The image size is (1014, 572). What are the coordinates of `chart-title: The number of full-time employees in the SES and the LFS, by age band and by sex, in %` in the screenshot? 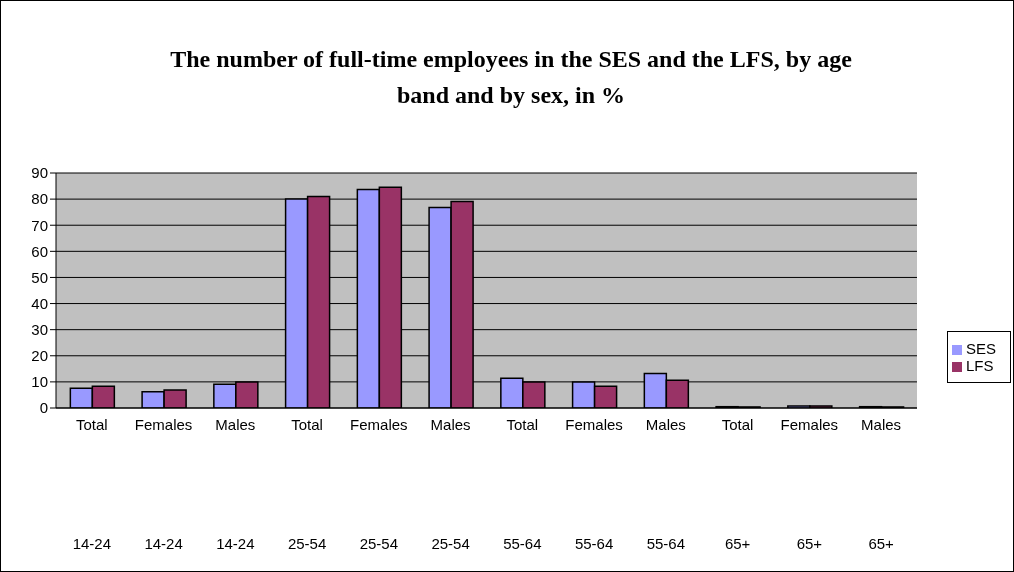 It's located at (511, 77).